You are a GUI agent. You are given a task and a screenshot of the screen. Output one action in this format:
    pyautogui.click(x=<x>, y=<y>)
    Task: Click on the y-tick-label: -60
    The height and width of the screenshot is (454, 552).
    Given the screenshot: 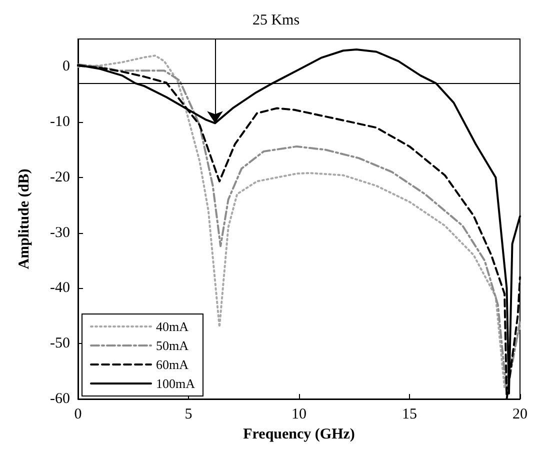 What is the action you would take?
    pyautogui.click(x=60, y=399)
    